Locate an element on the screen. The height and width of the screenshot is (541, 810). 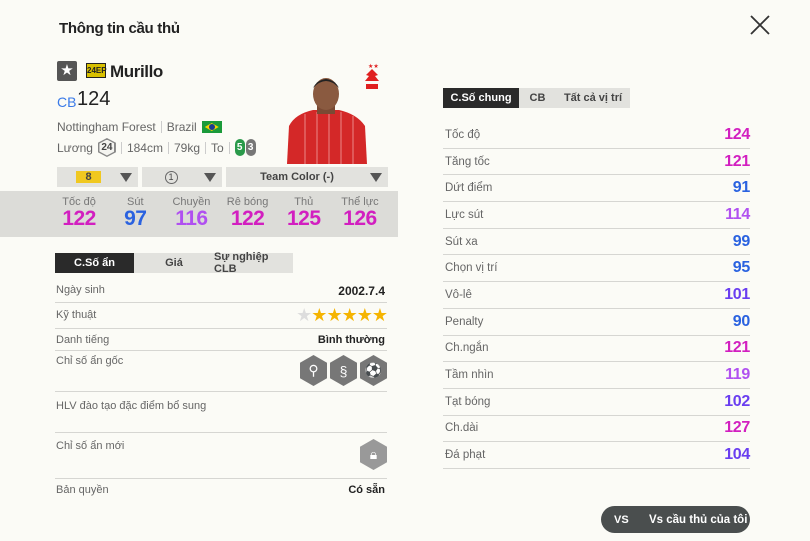
player-photo is located at coordinates (327, 121).